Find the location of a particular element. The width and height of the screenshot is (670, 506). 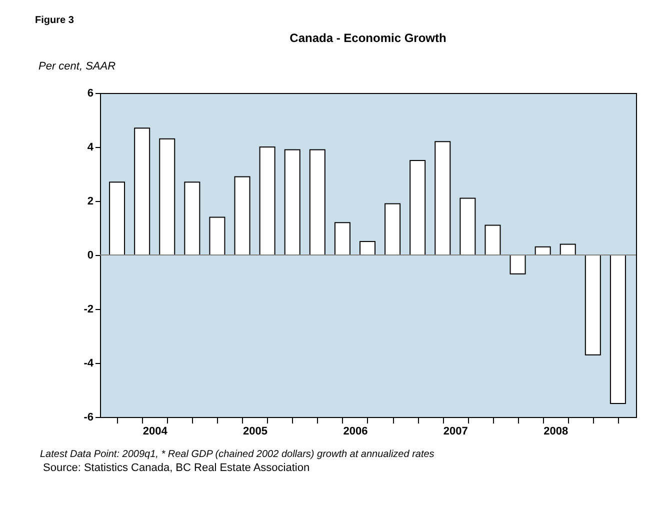

x-tick-label: 2008 is located at coordinates (556, 432).